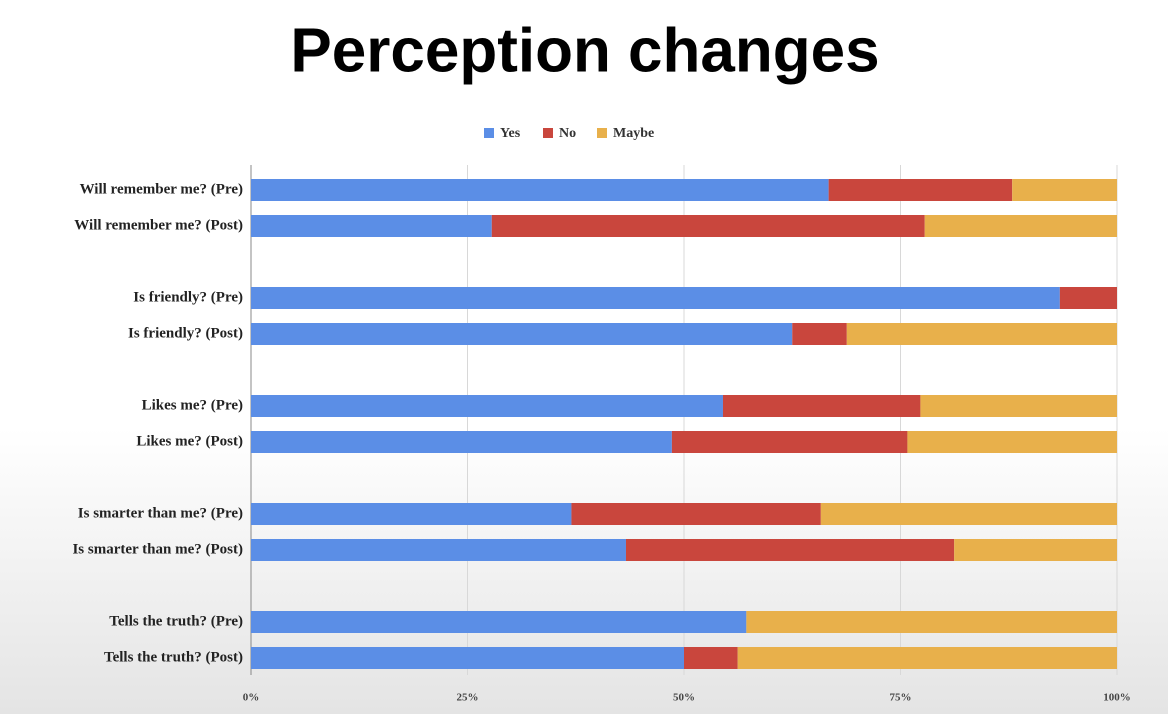  Describe the element at coordinates (901, 698) in the screenshot. I see `x-tick-label: 75%` at that location.